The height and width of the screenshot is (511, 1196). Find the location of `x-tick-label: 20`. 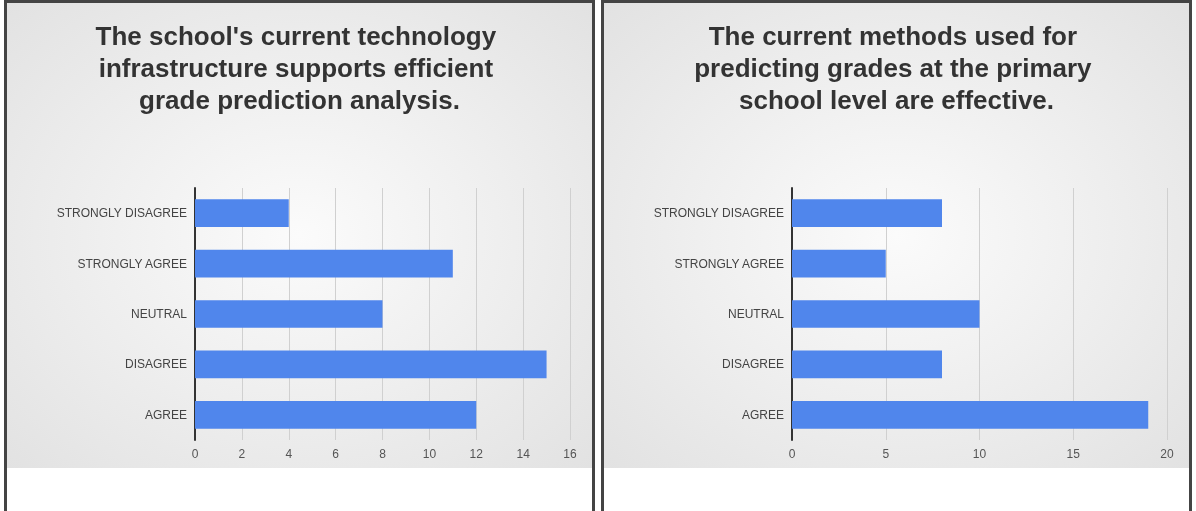

x-tick-label: 20 is located at coordinates (1167, 454).